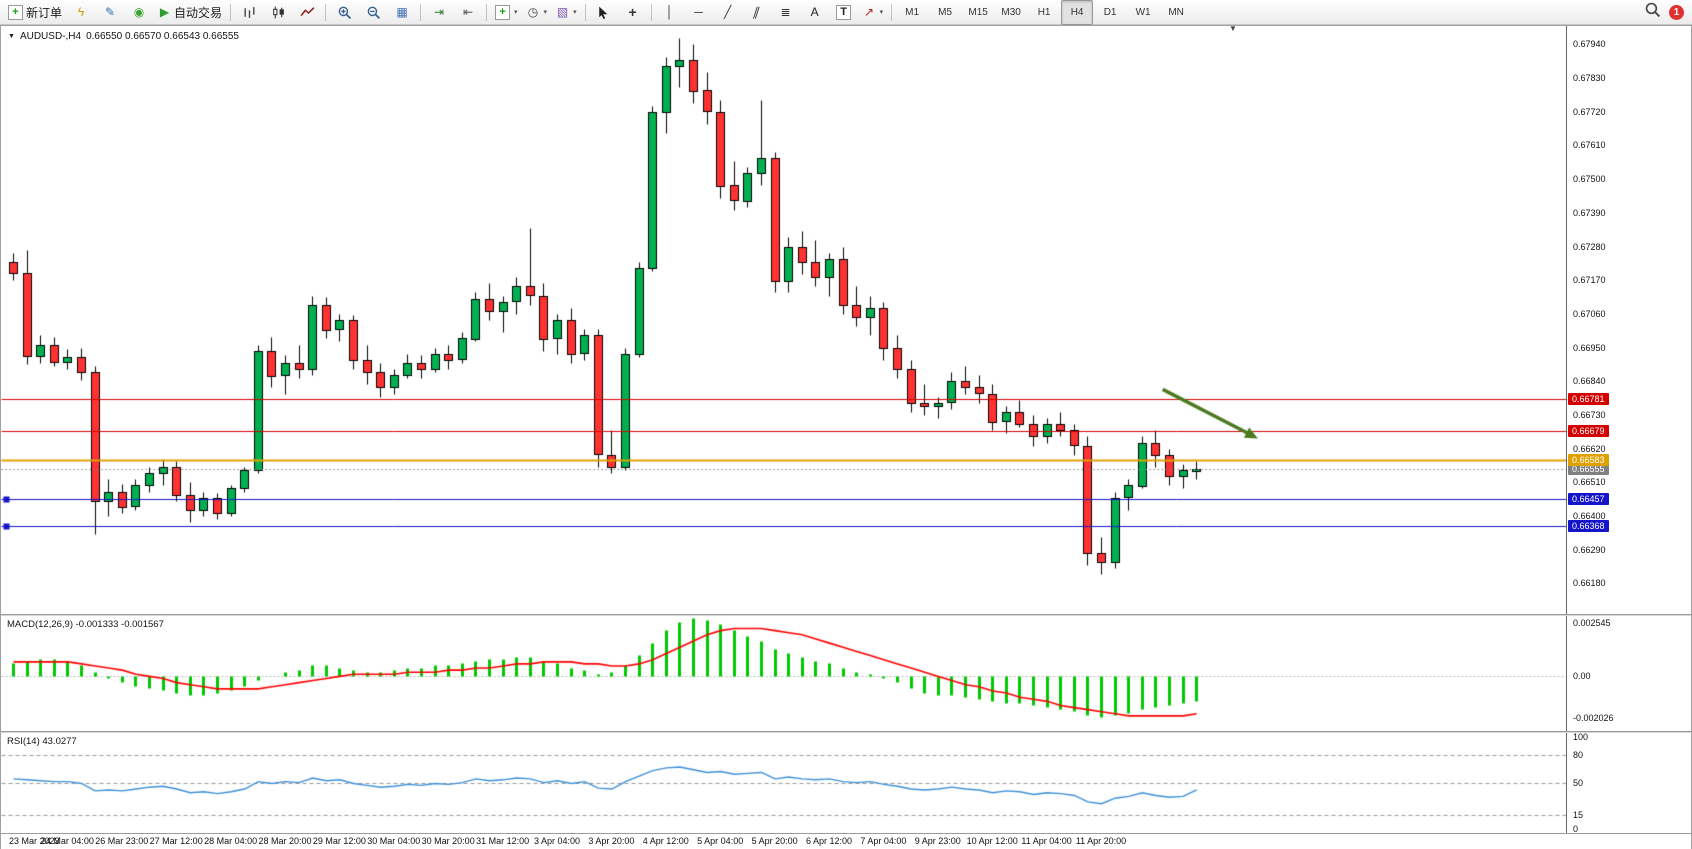 This screenshot has width=1692, height=849. What do you see at coordinates (1110, 12) in the screenshot?
I see `timeframe-d1: D1` at bounding box center [1110, 12].